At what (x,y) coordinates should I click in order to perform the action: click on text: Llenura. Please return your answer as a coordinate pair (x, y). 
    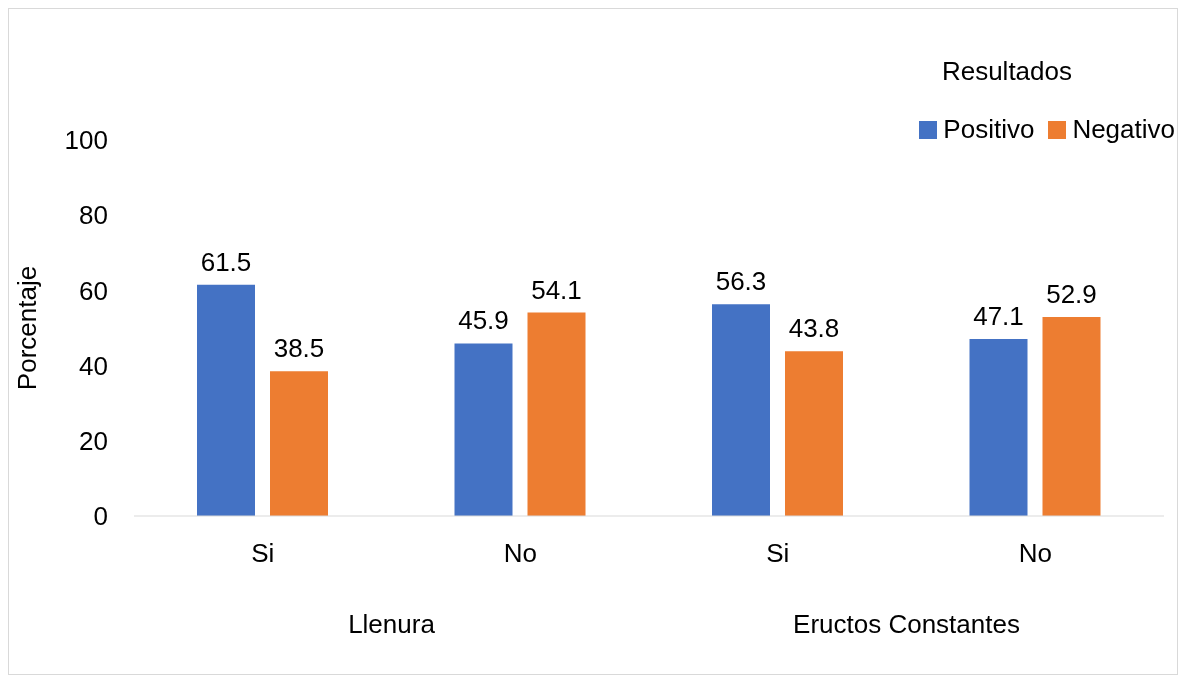
    Looking at the image, I should click on (391, 624).